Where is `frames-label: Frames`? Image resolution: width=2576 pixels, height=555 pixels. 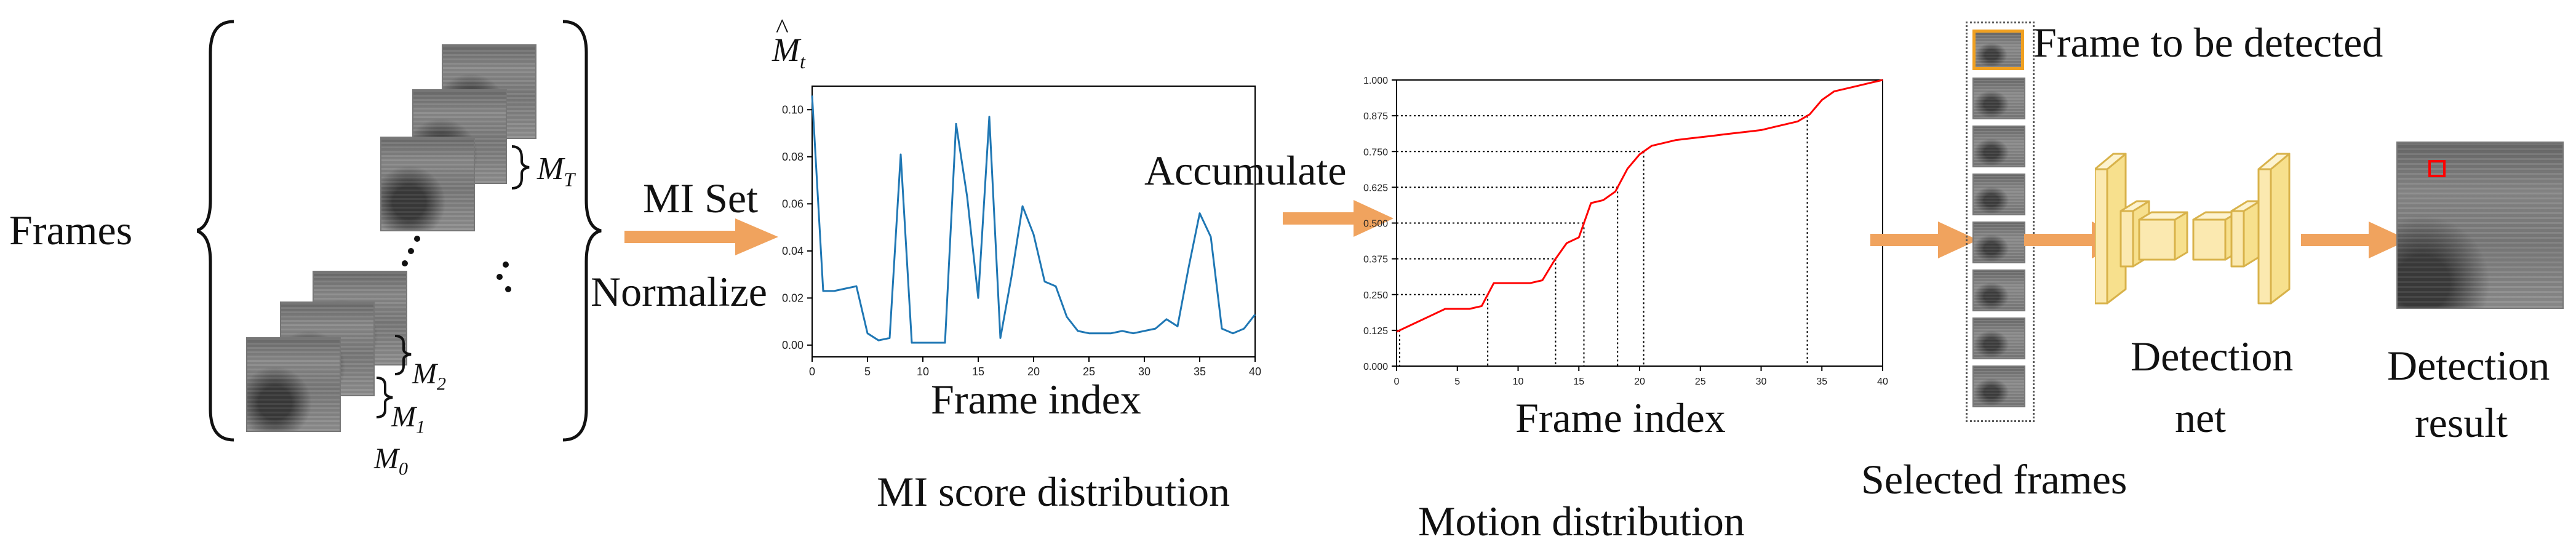 frames-label: Frames is located at coordinates (71, 231).